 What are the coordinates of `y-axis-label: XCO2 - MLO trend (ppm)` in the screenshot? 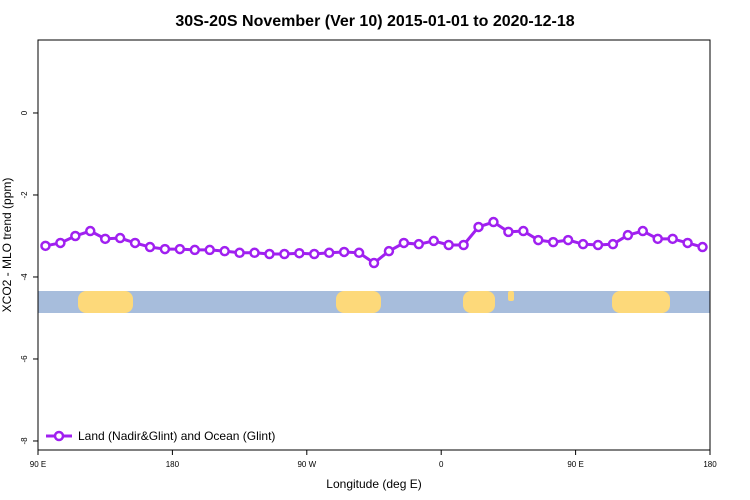 It's located at (7, 245).